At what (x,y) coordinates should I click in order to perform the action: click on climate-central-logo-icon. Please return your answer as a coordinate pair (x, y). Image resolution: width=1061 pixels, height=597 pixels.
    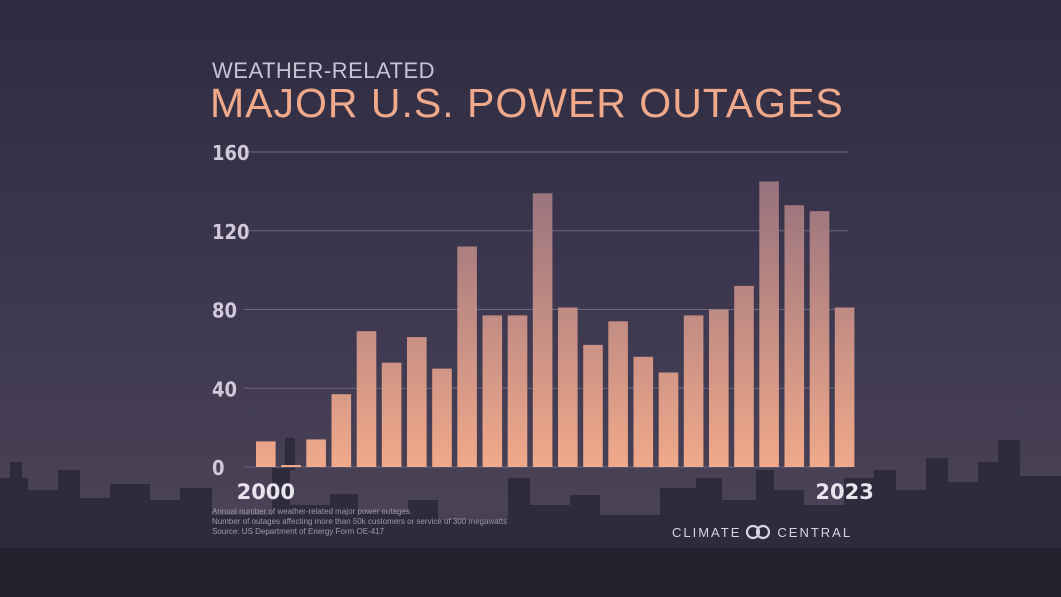
    Looking at the image, I should click on (758, 532).